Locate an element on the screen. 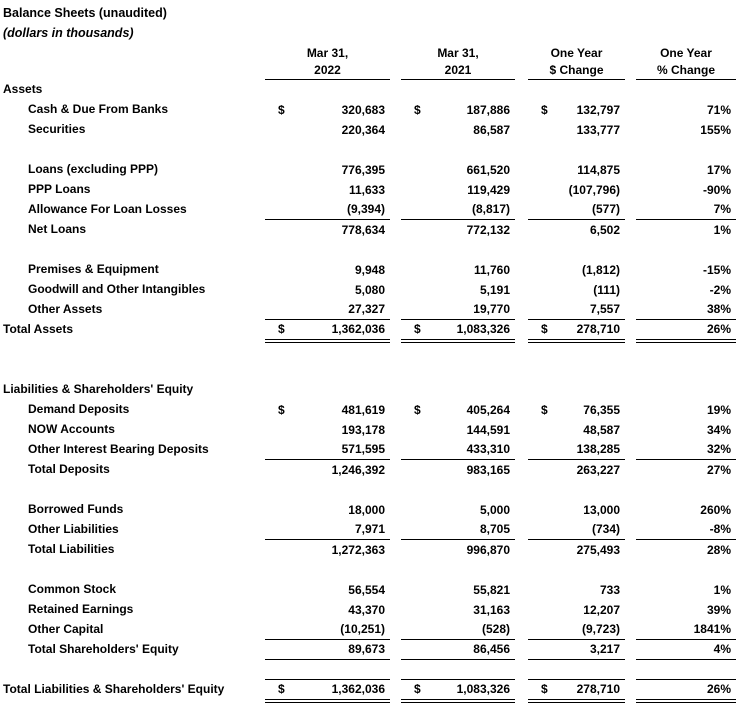 The image size is (736, 705). table-row: PPP Loans 11,633 119,429 (107,796) -90% is located at coordinates (368, 190).